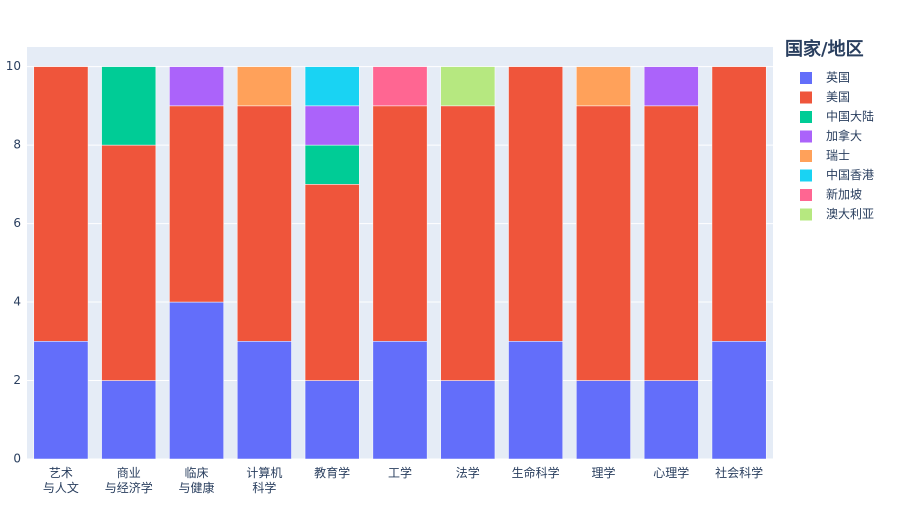 The width and height of the screenshot is (900, 531). What do you see at coordinates (824, 49) in the screenshot?
I see `legend-title: 国家/地区` at bounding box center [824, 49].